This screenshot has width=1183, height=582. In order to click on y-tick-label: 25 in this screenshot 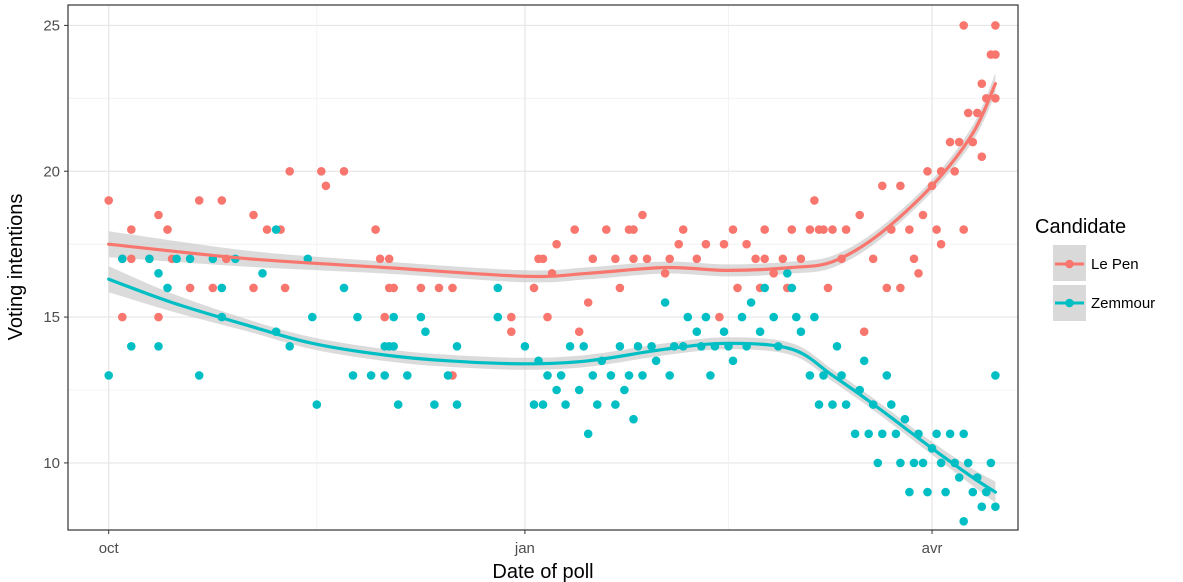, I will do `click(51, 25)`.